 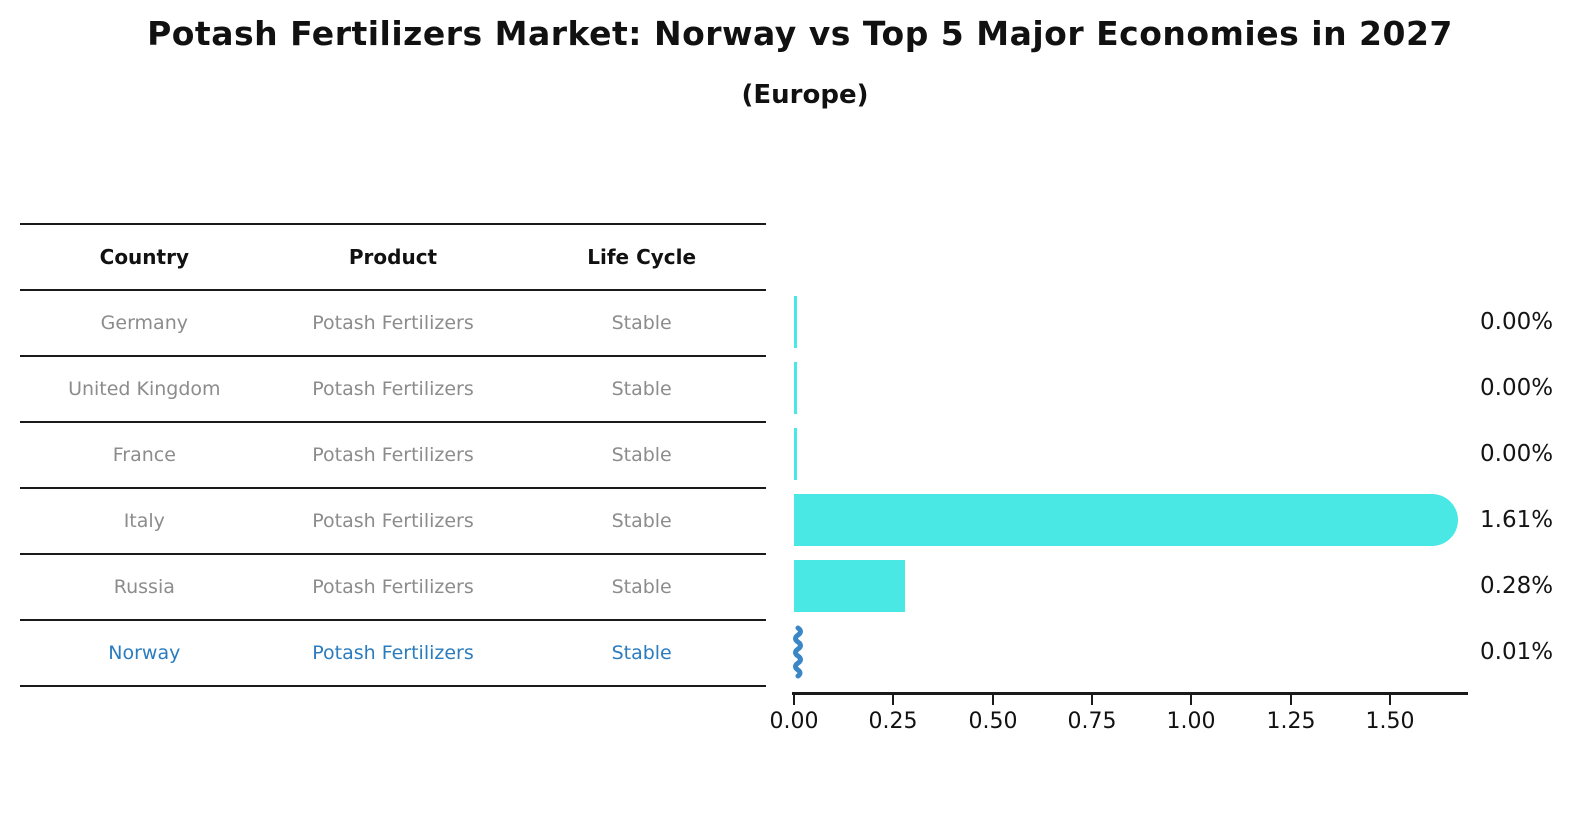 What do you see at coordinates (993, 721) in the screenshot?
I see `tick-label: 0.50` at bounding box center [993, 721].